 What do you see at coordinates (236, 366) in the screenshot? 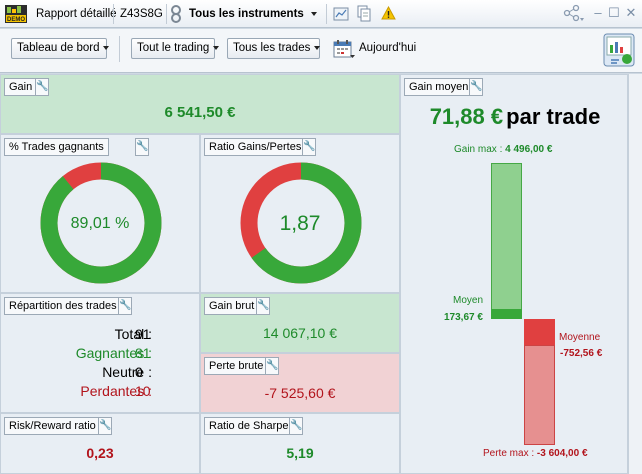
I see `panel-header: Perte brute` at bounding box center [236, 366].